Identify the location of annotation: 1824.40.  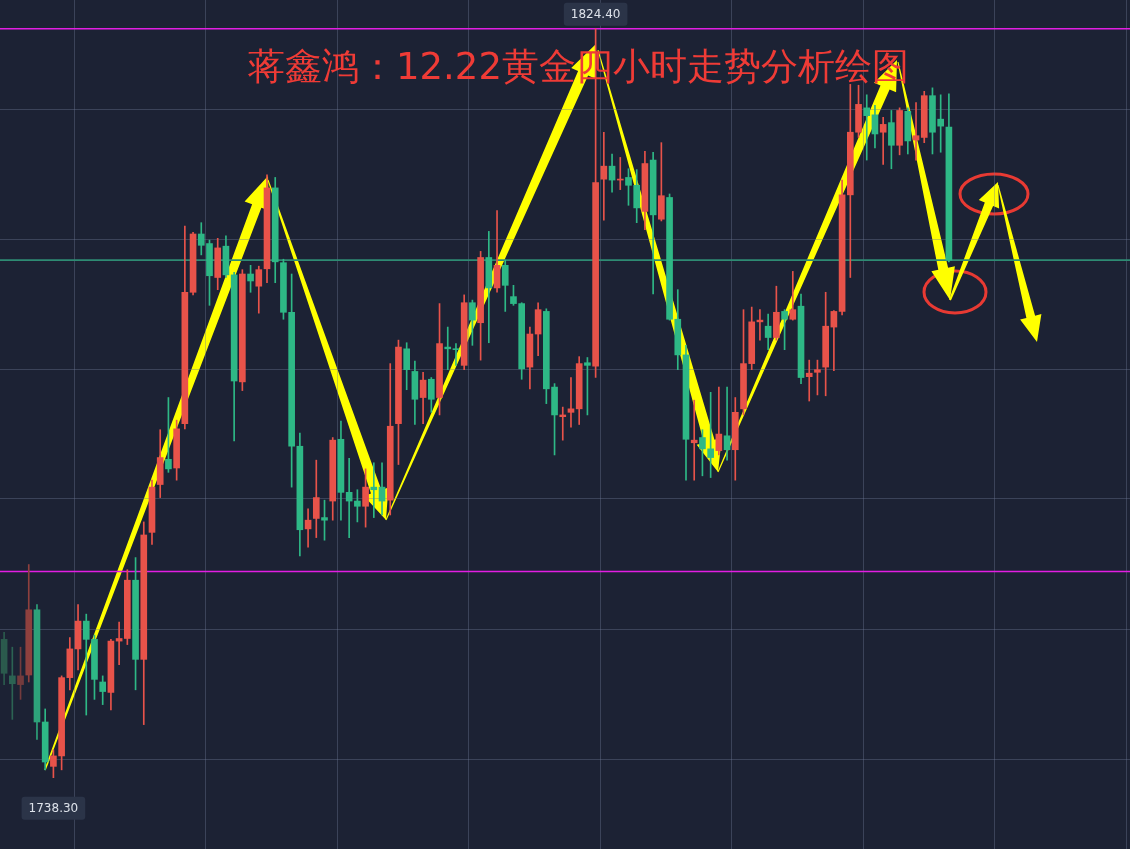
(595, 13).